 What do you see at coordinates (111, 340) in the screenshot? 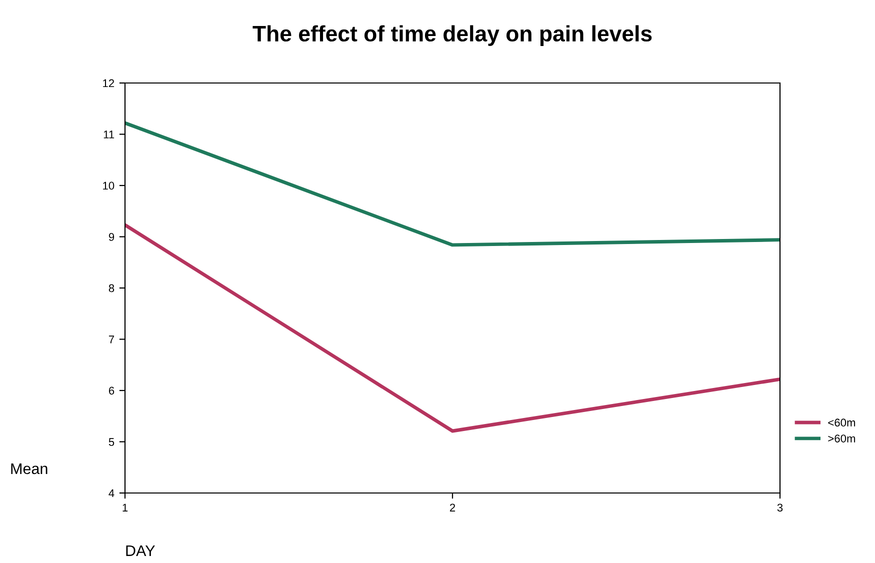
I see `y-tick-label: 7` at bounding box center [111, 340].